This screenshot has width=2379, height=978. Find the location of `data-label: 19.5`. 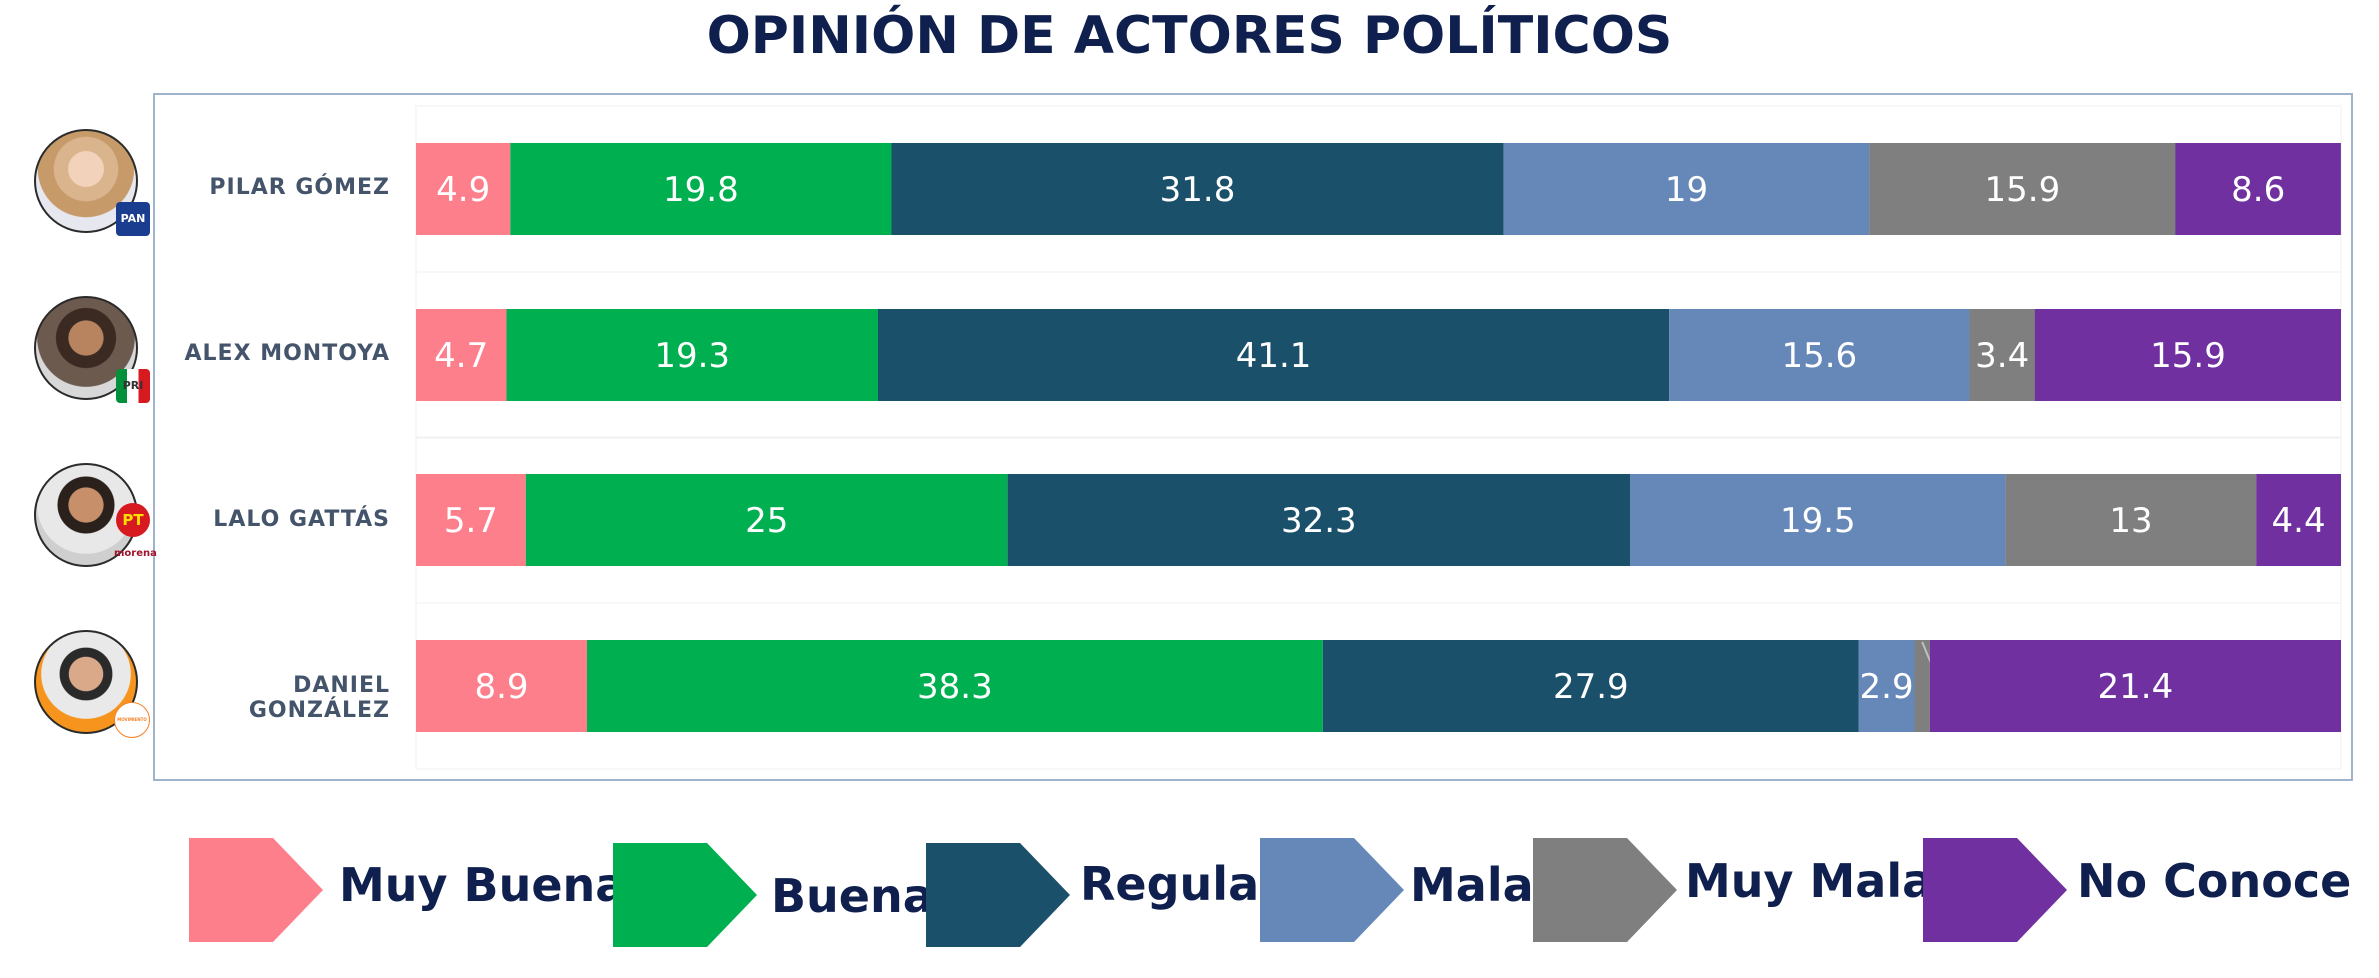

data-label: 19.5 is located at coordinates (1818, 521).